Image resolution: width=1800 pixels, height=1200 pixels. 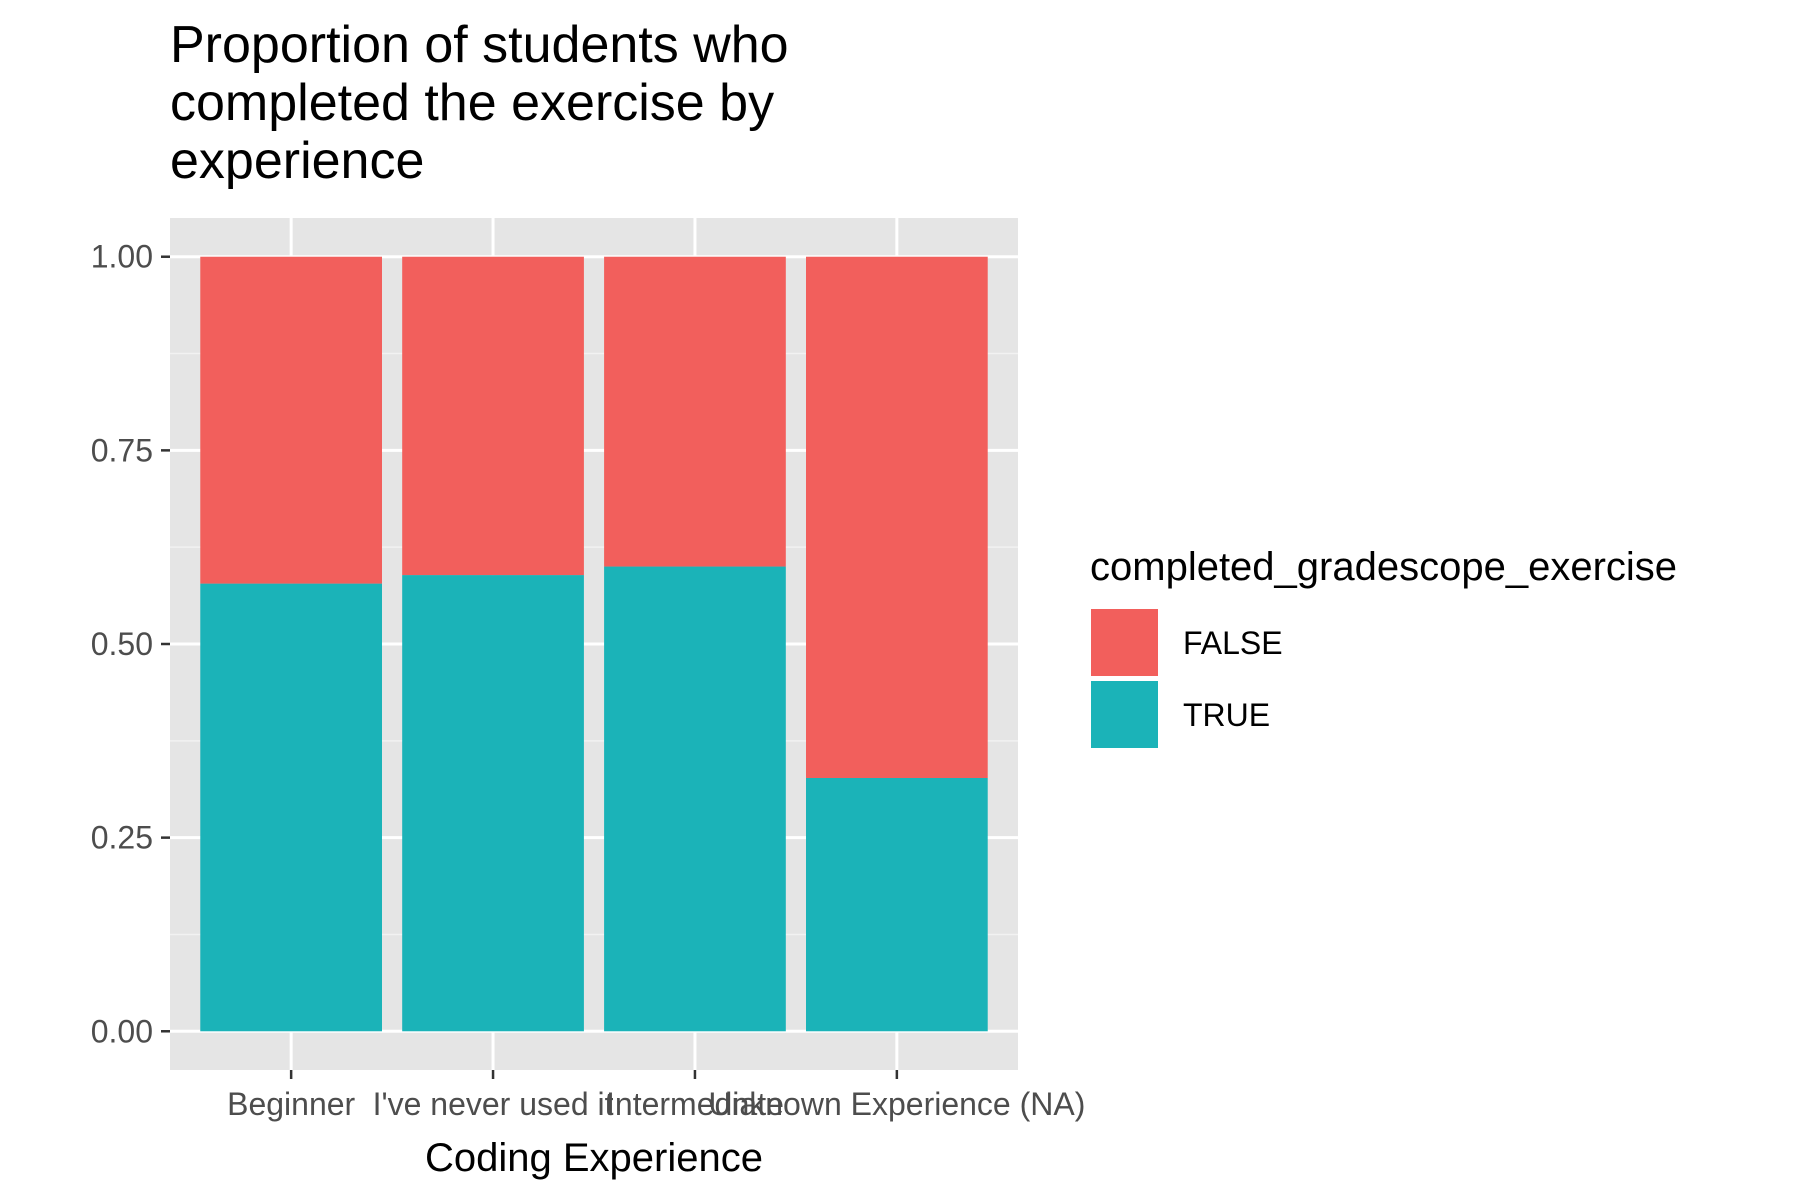 I want to click on x-tick-label: Intermediate, so click(x=695, y=1104).